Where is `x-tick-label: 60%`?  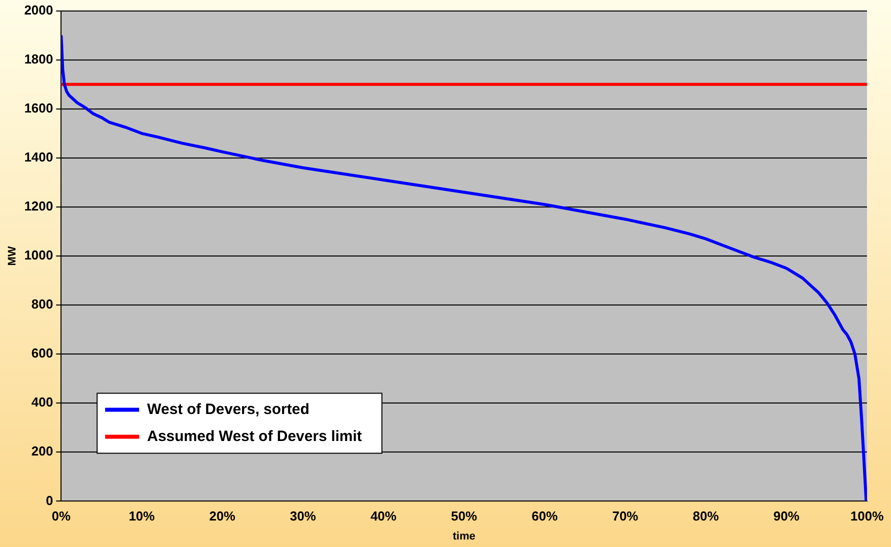 x-tick-label: 60% is located at coordinates (545, 516).